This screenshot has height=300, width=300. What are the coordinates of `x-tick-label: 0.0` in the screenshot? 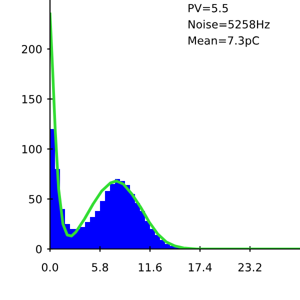 It's located at (50, 267).